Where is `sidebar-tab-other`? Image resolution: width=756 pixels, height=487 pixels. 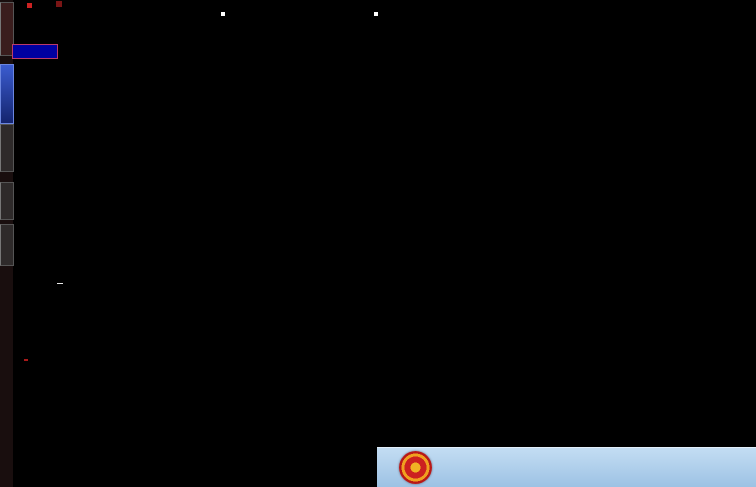
sidebar-tab-other is located at coordinates (7, 245).